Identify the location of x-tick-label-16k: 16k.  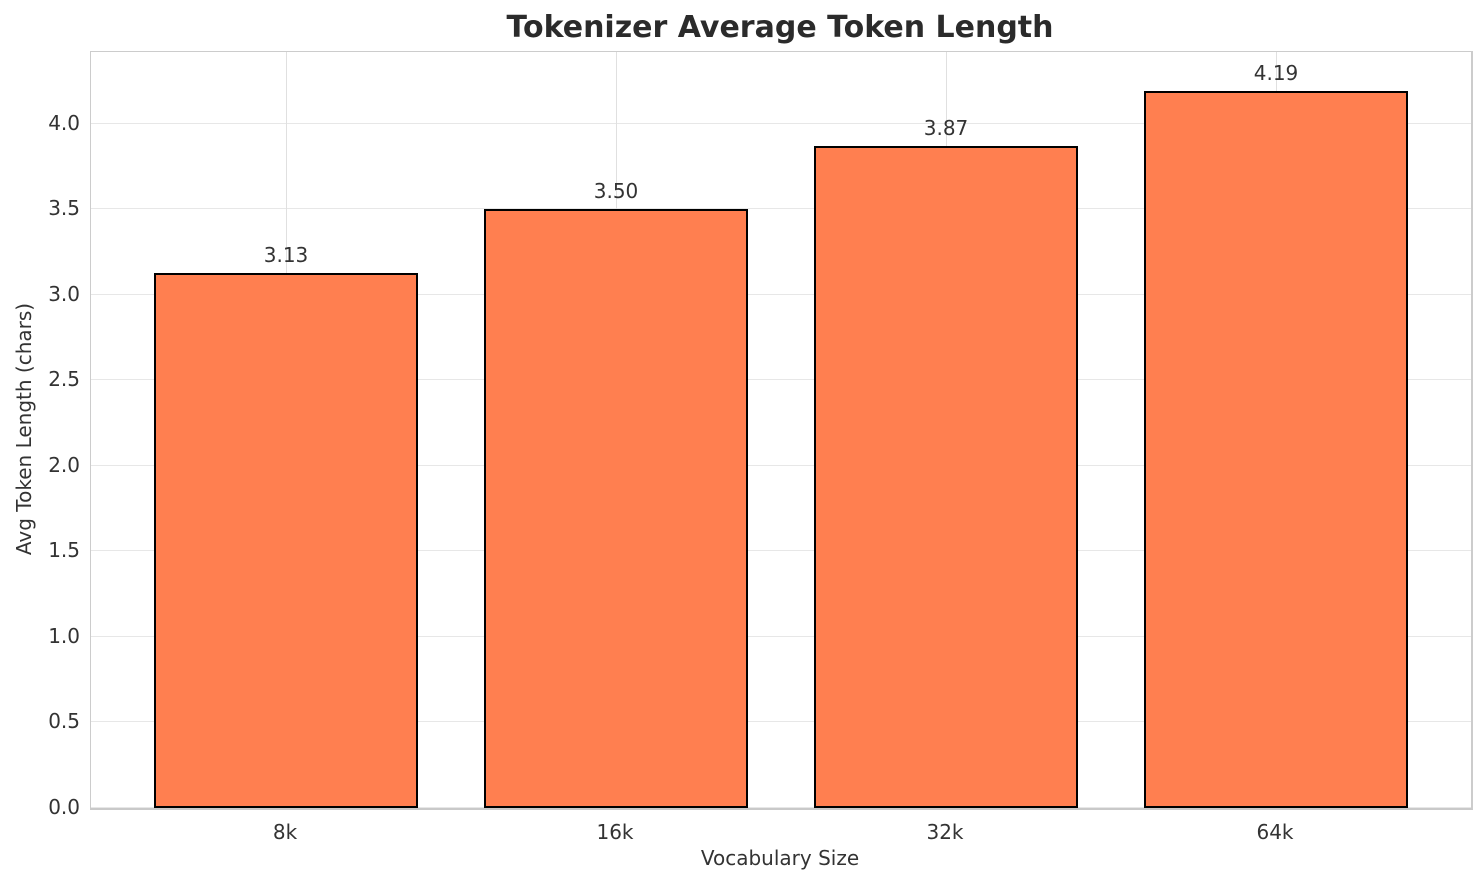
(615, 832).